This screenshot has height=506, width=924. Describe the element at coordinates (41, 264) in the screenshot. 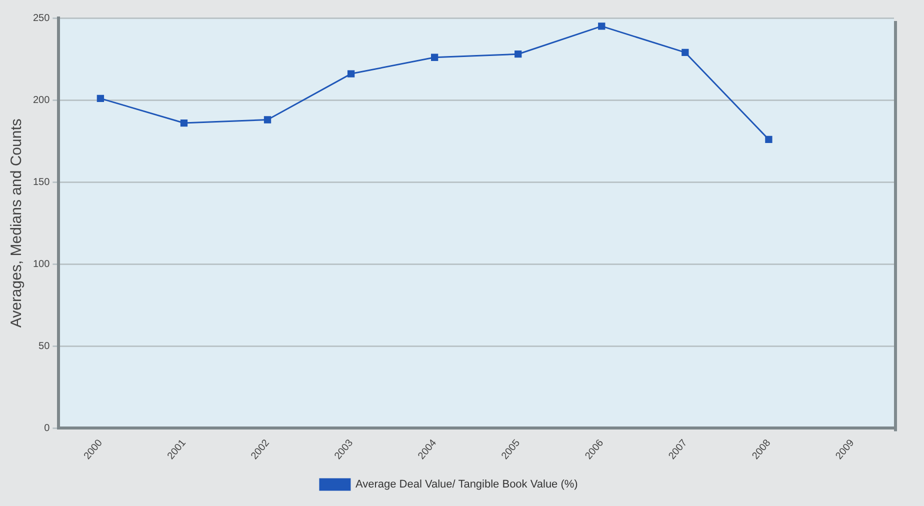

I see `y-tick-label: 100` at that location.